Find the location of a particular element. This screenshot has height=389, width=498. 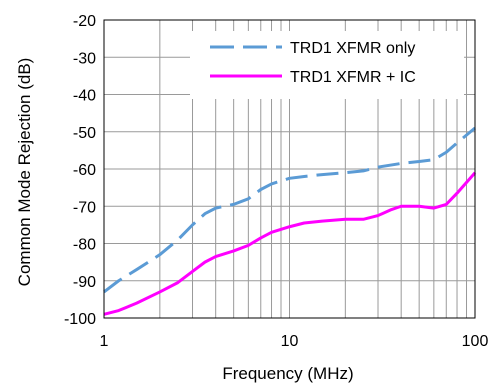

y-tick-label: -90 is located at coordinates (84, 282).